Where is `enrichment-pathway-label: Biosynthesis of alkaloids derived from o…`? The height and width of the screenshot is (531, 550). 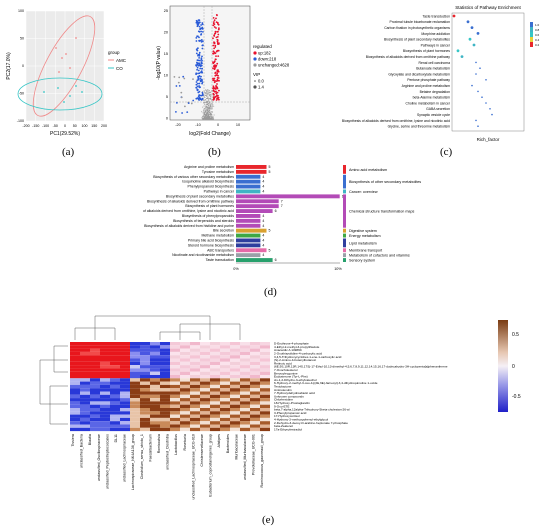
enrichment-pathway-label: Biosynthesis of alkaloids derived from o… is located at coordinates (396, 121).